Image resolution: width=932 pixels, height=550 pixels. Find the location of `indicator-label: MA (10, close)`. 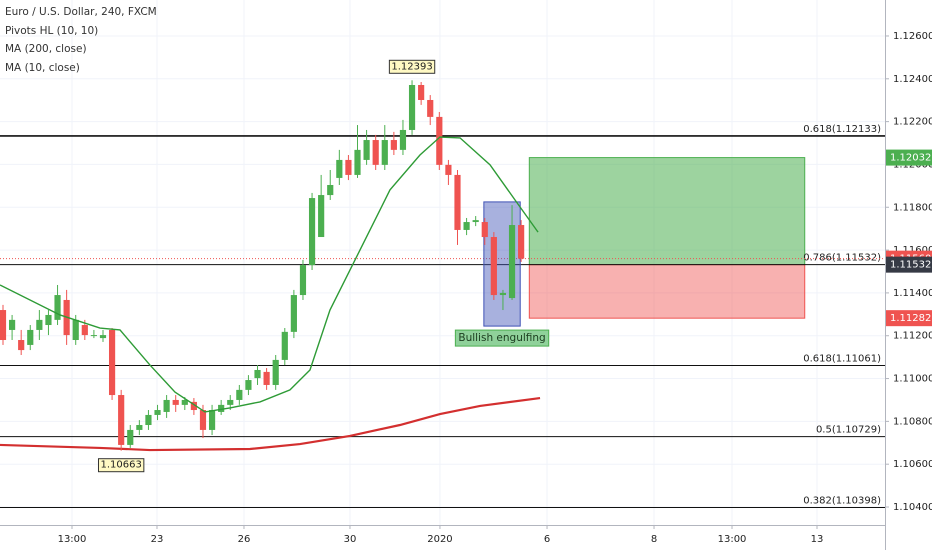

indicator-label: MA (10, close) is located at coordinates (42, 68).